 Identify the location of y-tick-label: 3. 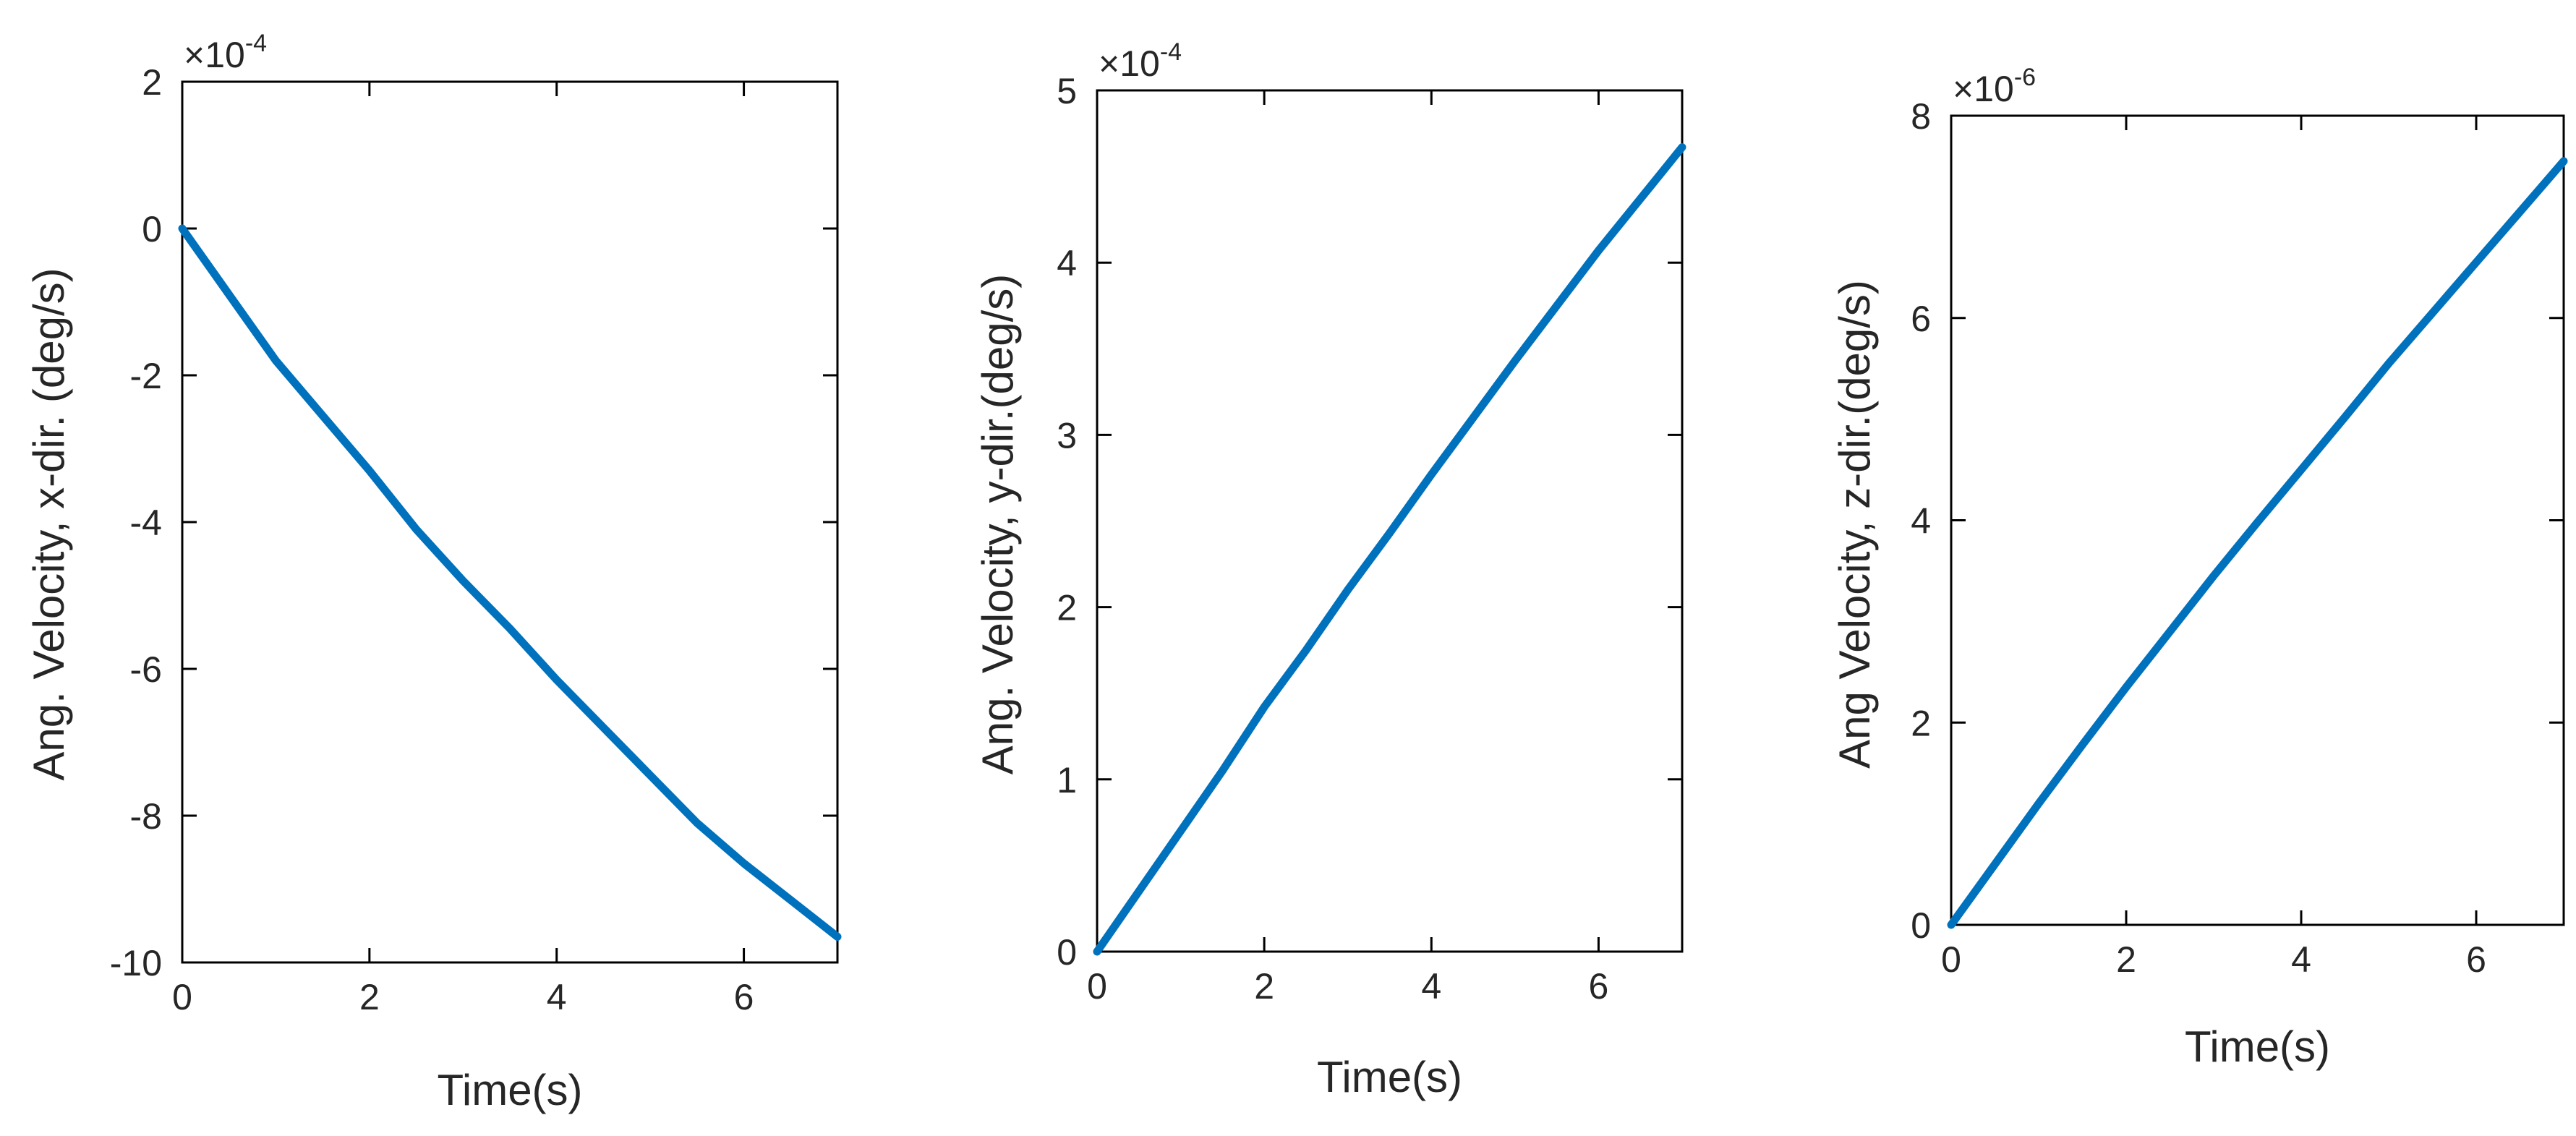
(1067, 435).